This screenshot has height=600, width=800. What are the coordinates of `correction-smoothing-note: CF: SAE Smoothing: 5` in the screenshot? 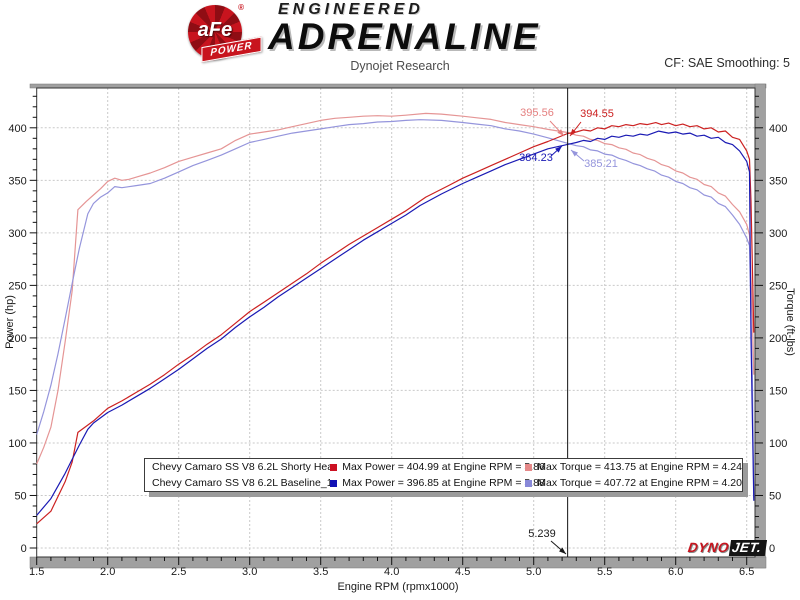 It's located at (727, 63).